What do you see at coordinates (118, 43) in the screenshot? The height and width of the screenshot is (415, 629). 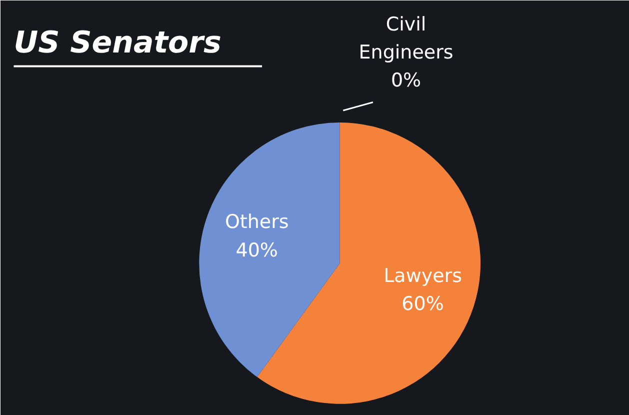 I see `chart-title: US Senators` at bounding box center [118, 43].